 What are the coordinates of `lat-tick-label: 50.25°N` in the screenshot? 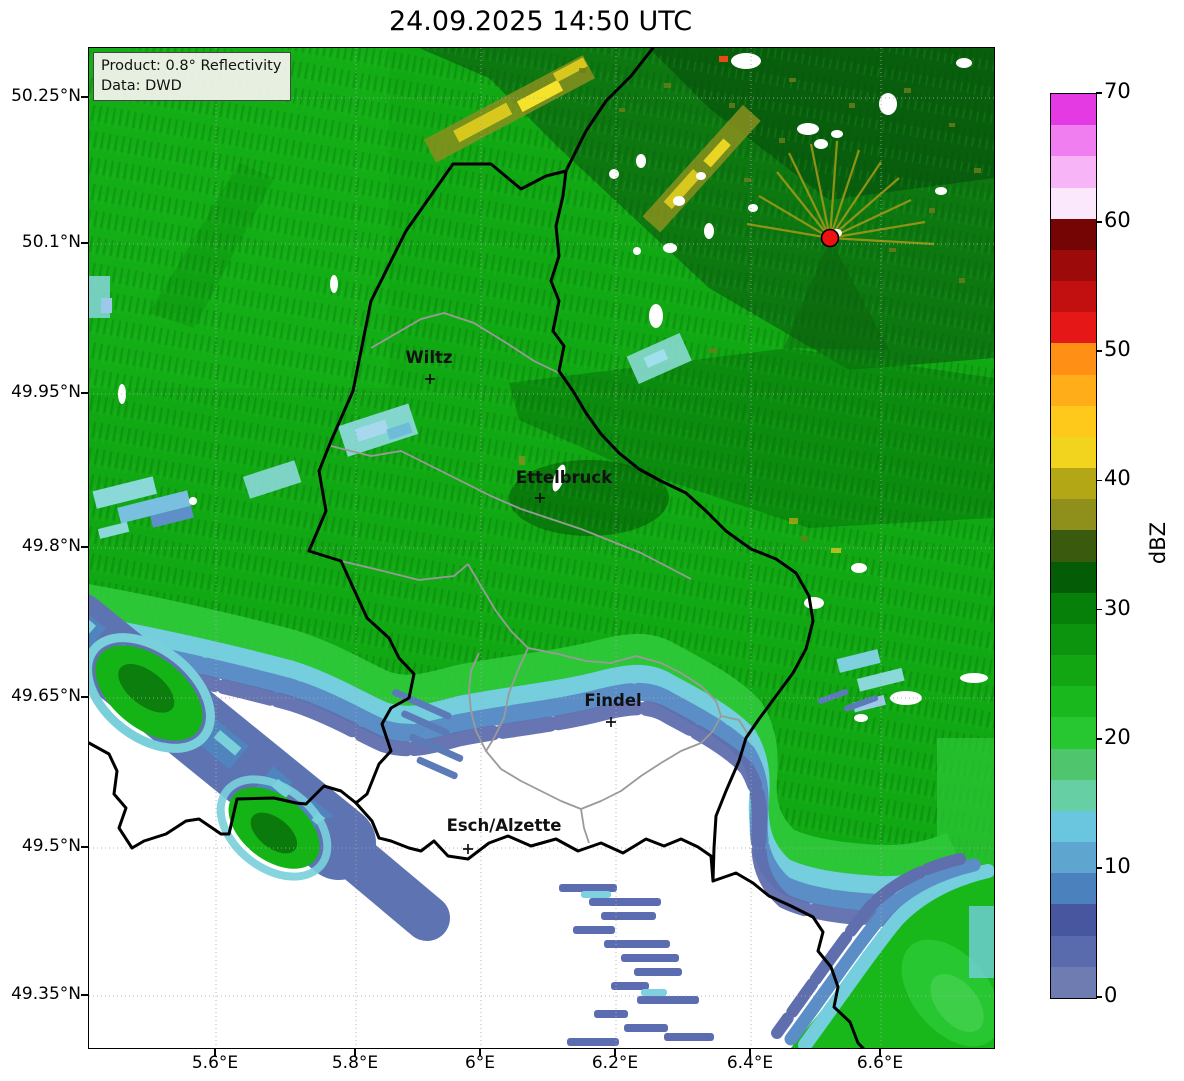 It's located at (46, 96).